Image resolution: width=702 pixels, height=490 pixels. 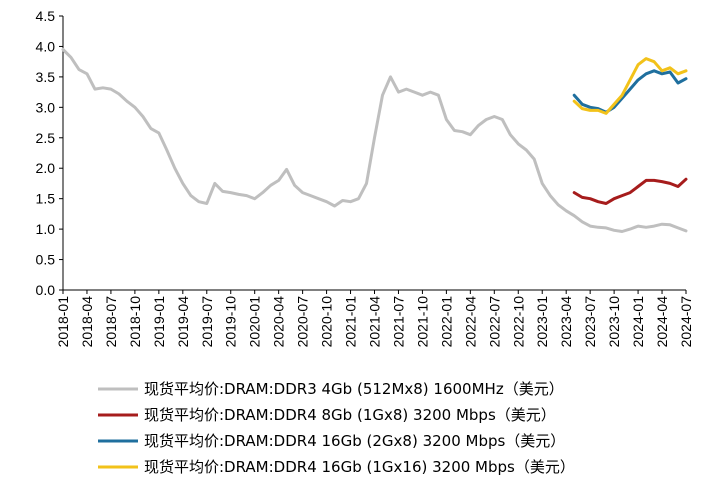 I want to click on y-tick-label: 1.0, so click(x=46, y=229).